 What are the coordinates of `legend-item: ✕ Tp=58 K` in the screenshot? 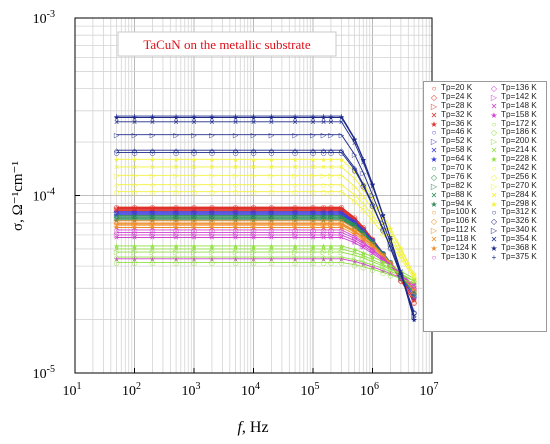 It's located at (457, 150).